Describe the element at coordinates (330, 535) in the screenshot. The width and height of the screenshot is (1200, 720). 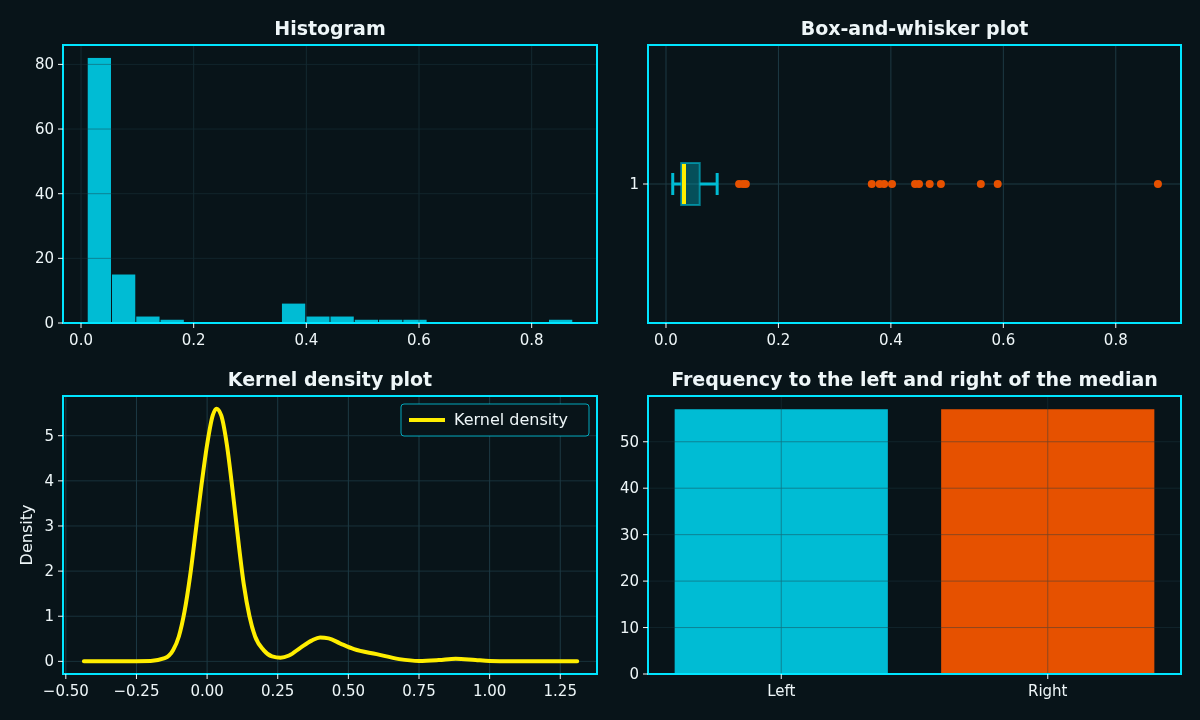
I see `line-series` at that location.